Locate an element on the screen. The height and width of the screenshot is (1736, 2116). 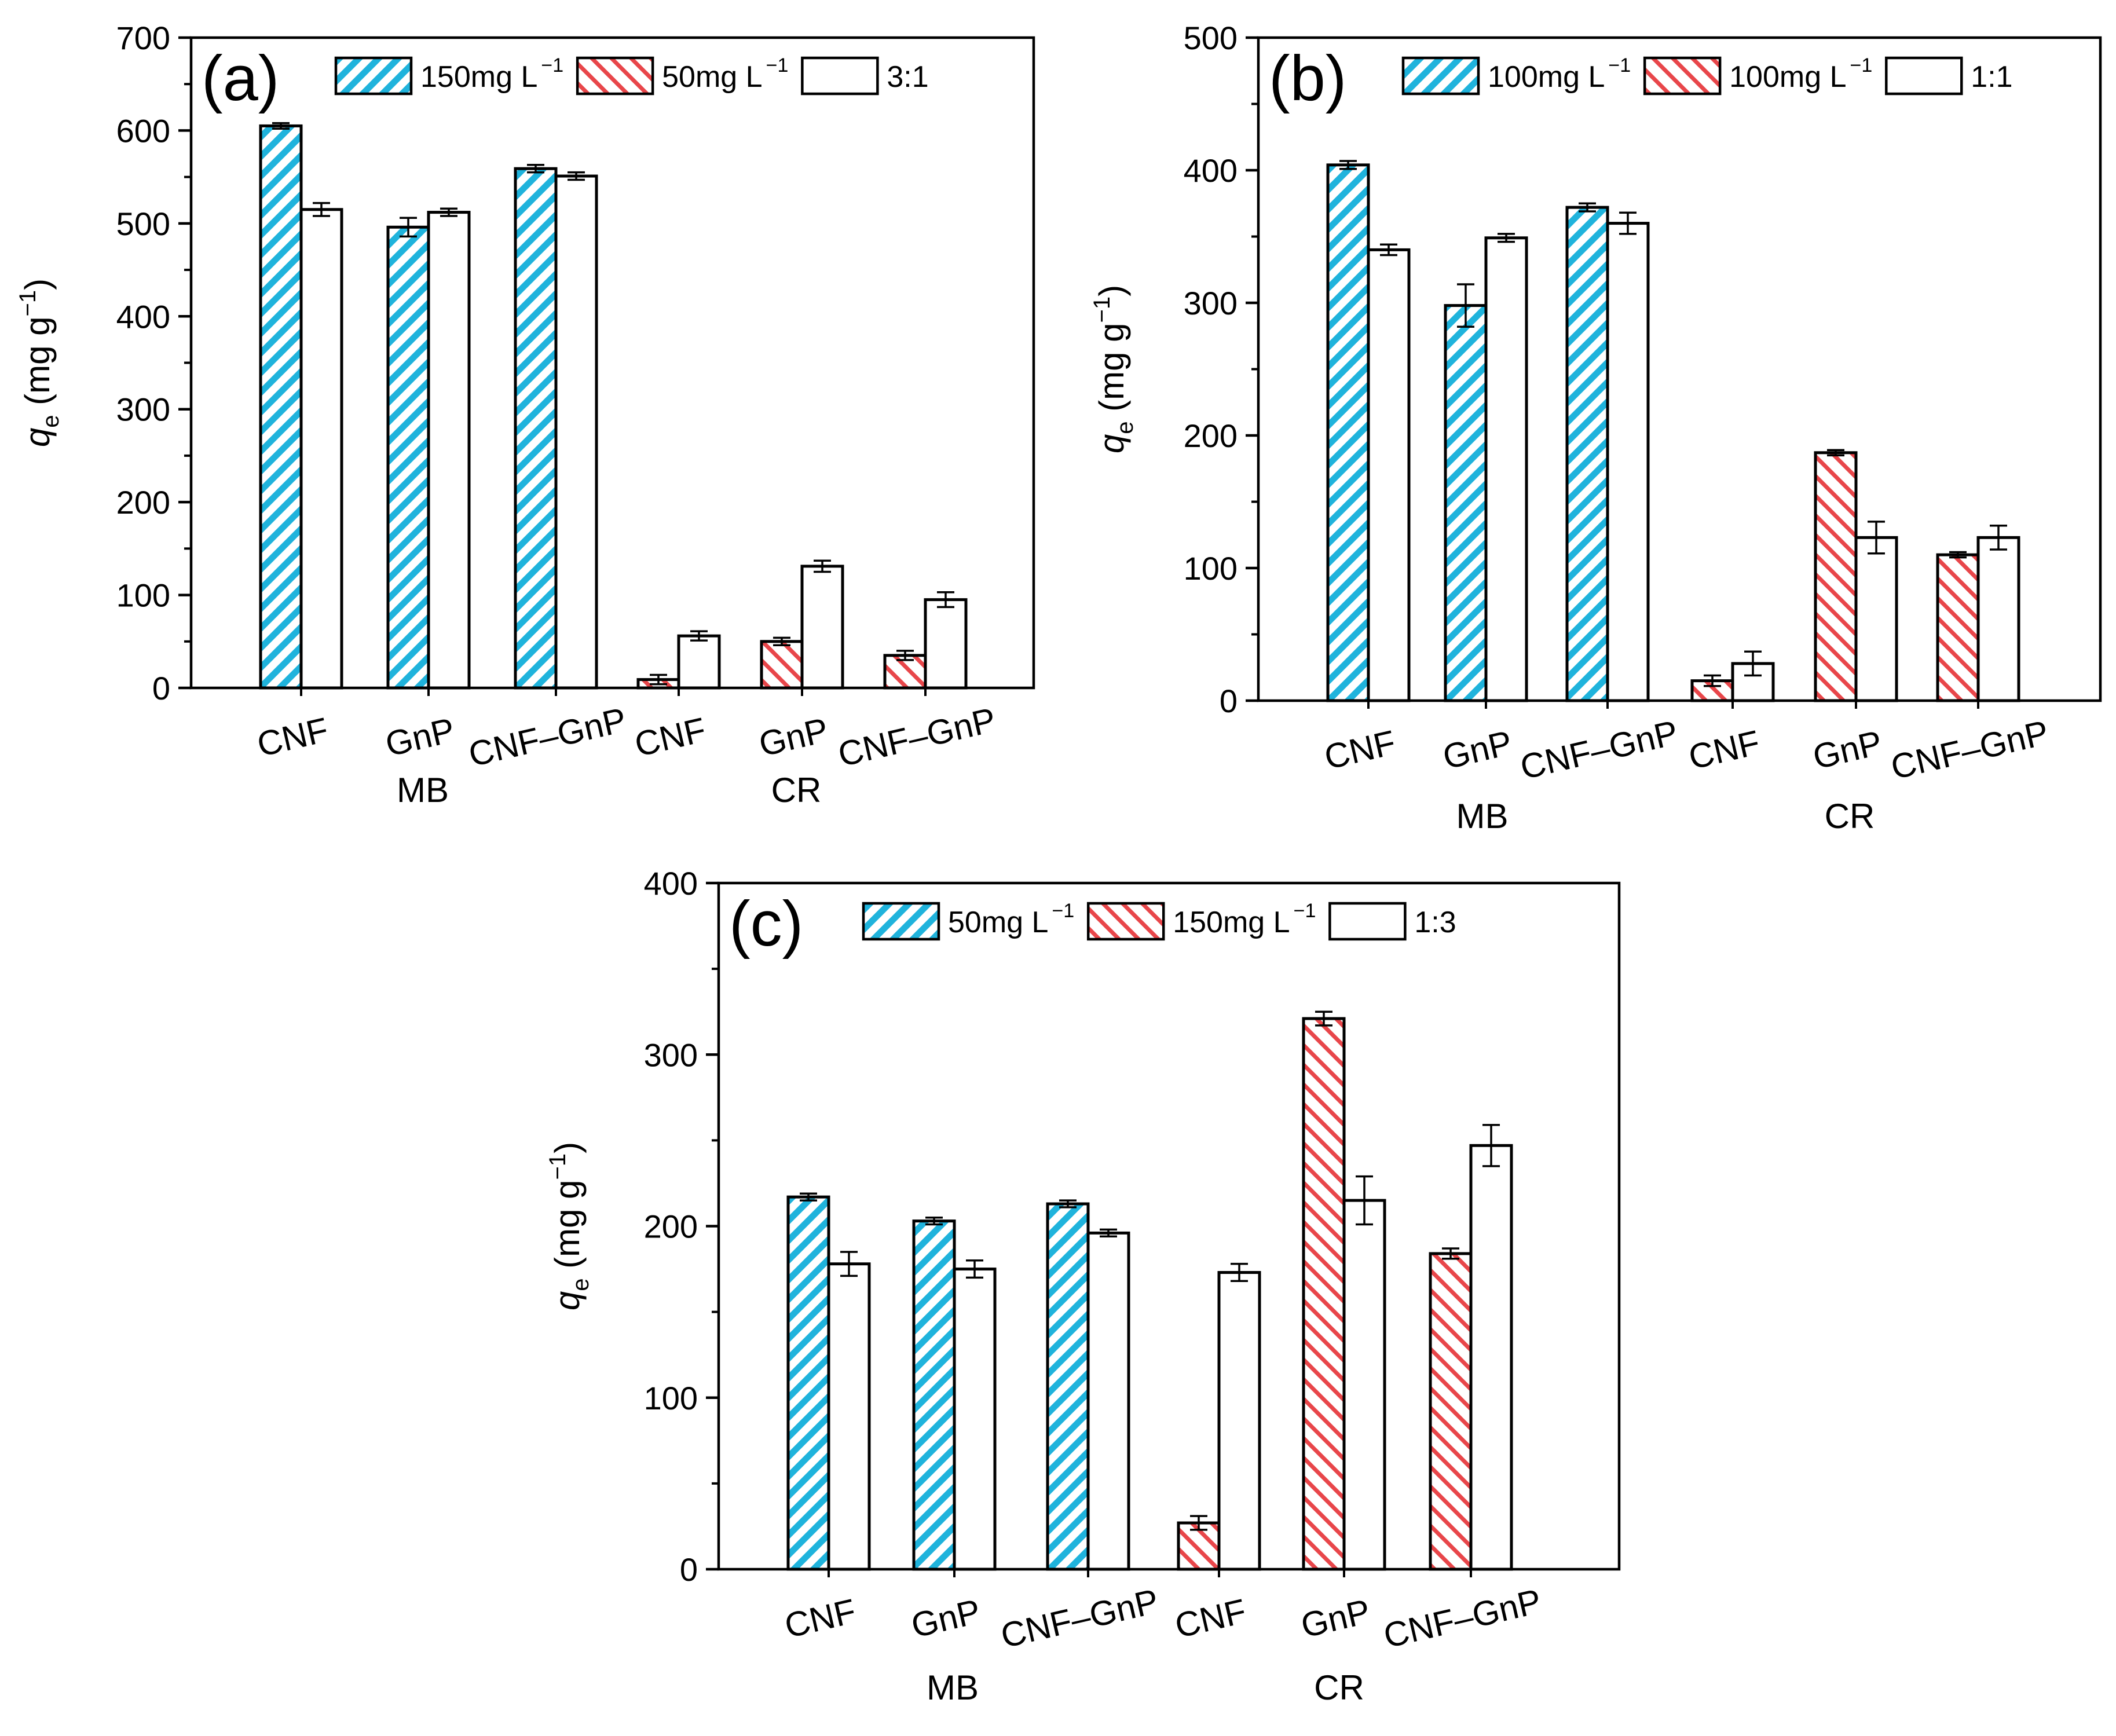
panel-label: (b) is located at coordinates (1307, 79).